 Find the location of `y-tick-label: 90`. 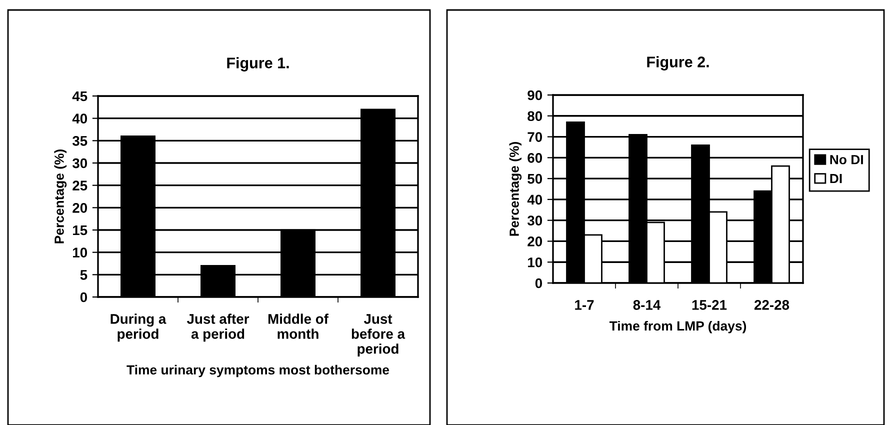

y-tick-label: 90 is located at coordinates (535, 95).